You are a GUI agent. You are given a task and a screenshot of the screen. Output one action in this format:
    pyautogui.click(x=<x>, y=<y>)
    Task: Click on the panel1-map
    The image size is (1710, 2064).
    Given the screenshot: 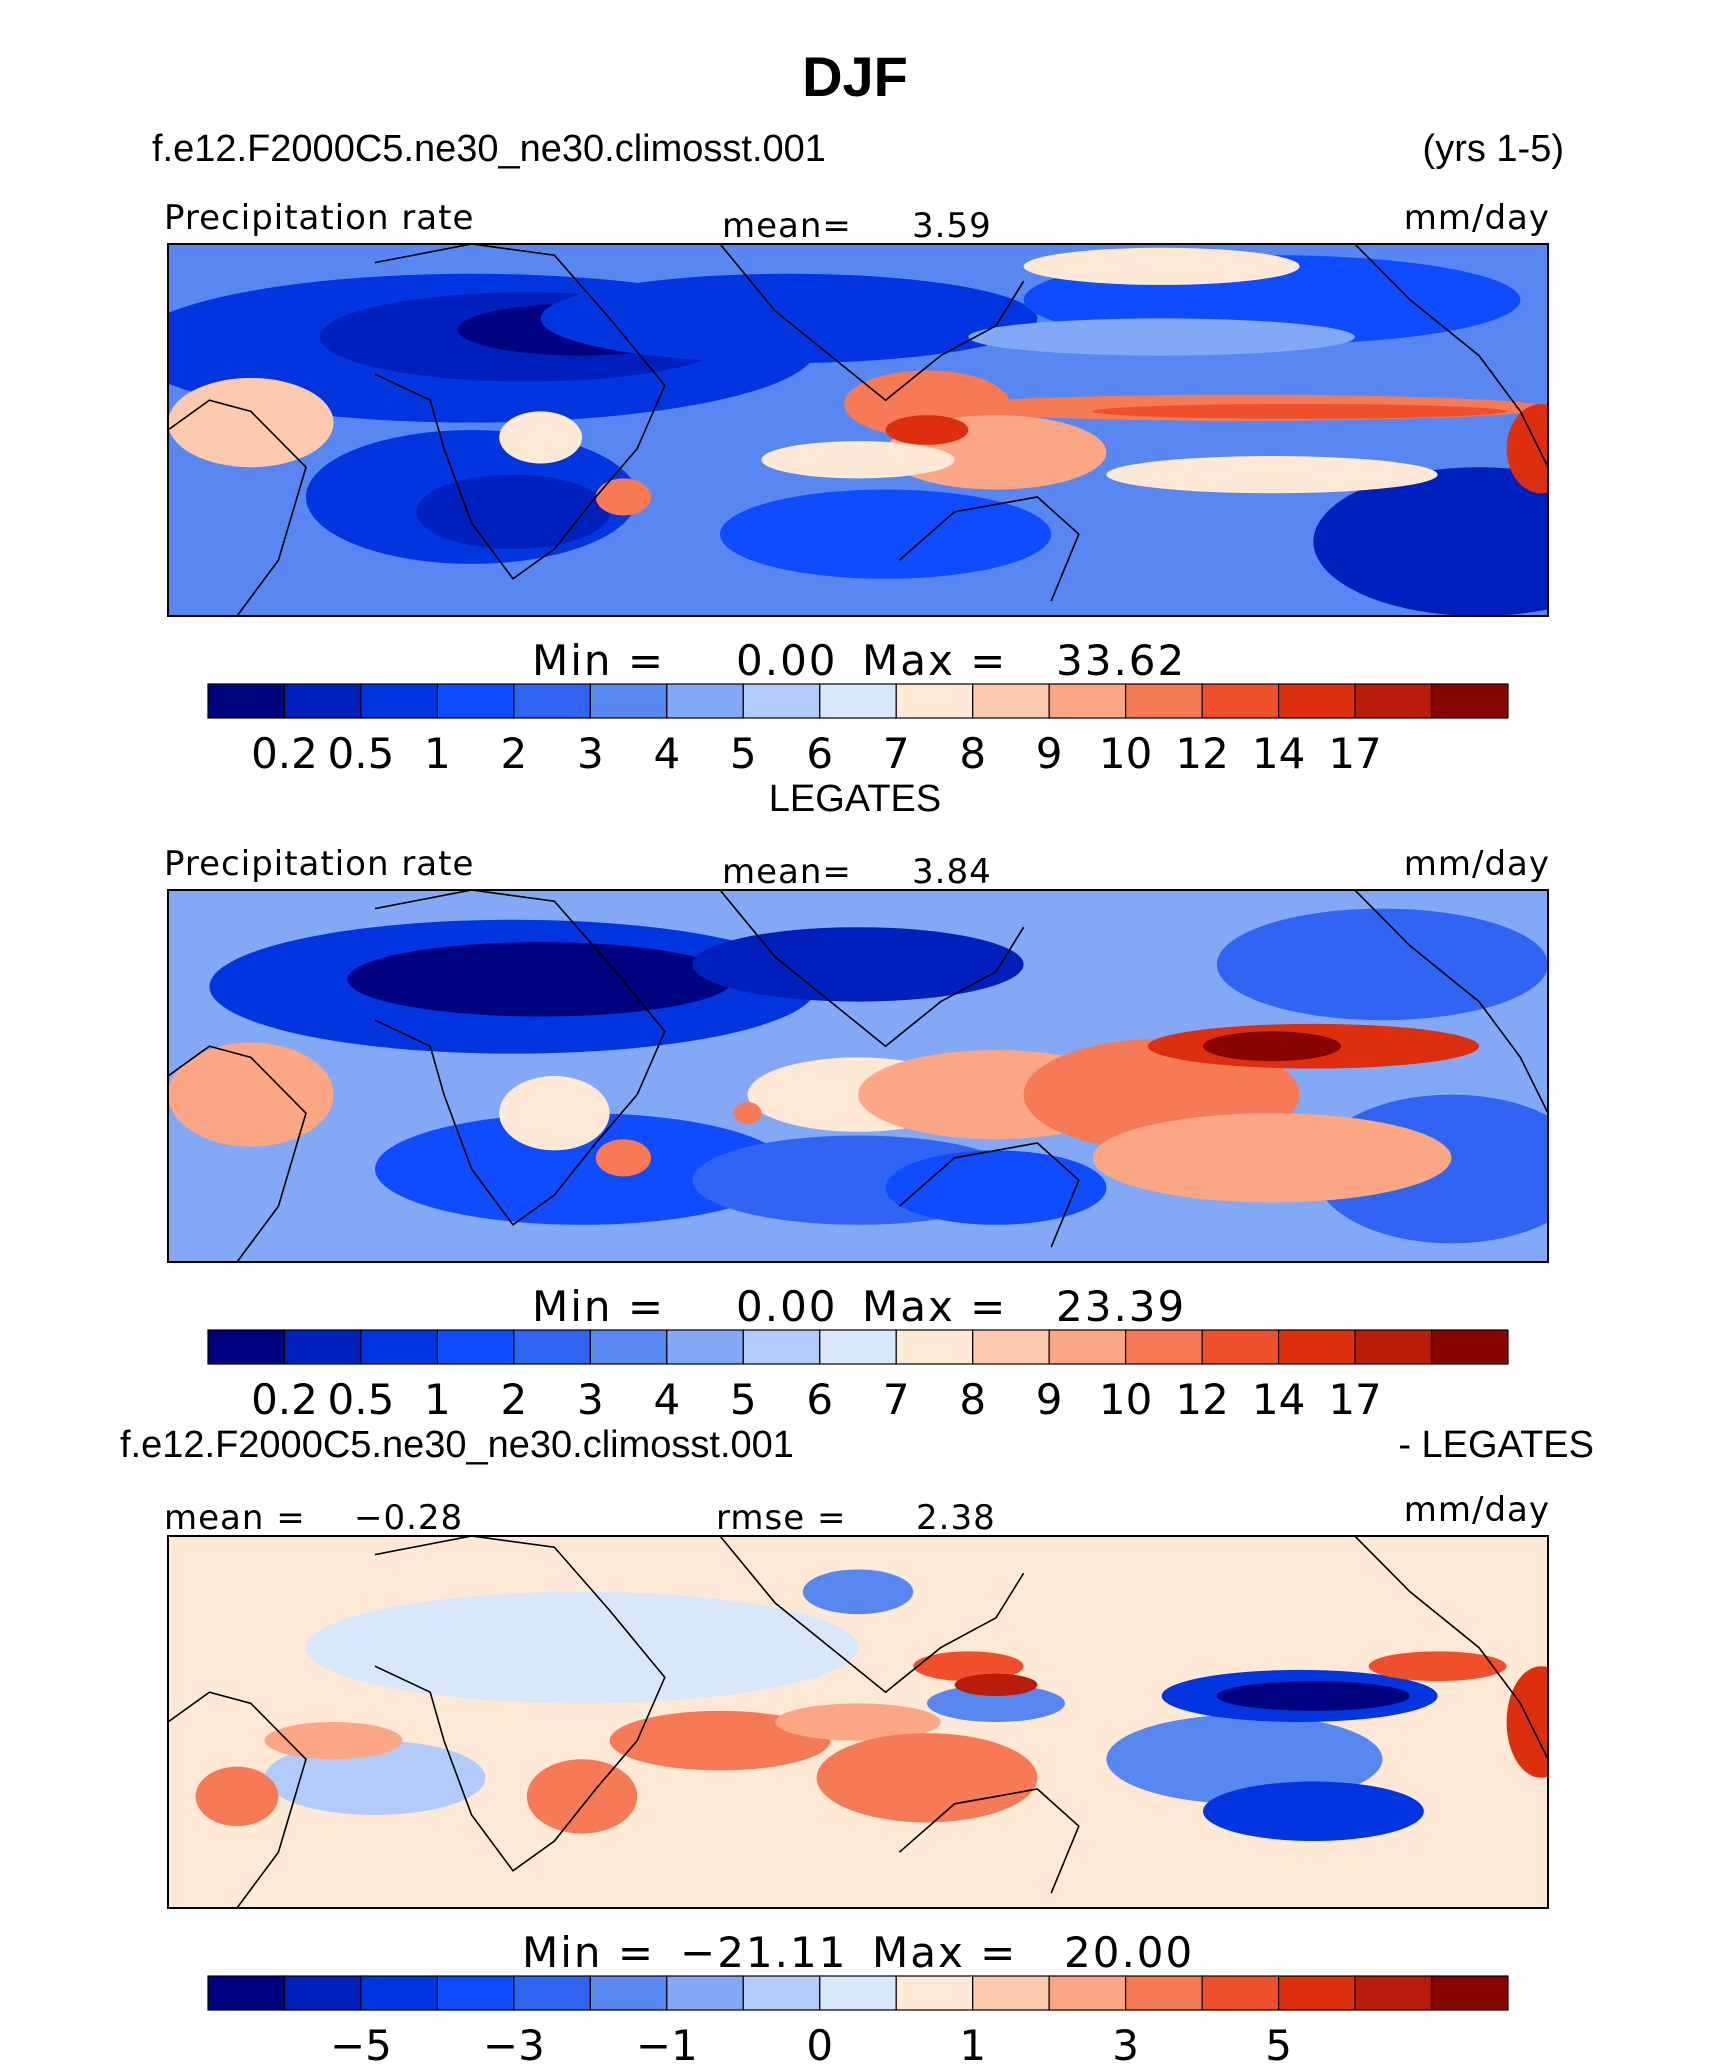 What is the action you would take?
    pyautogui.click(x=858, y=430)
    